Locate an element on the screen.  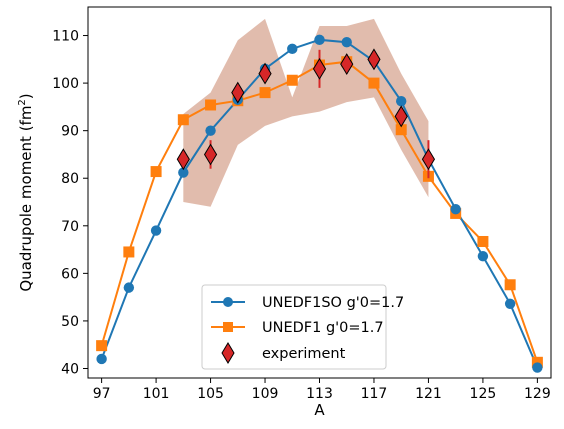
x-tick-label: 101 is located at coordinates (156, 394).